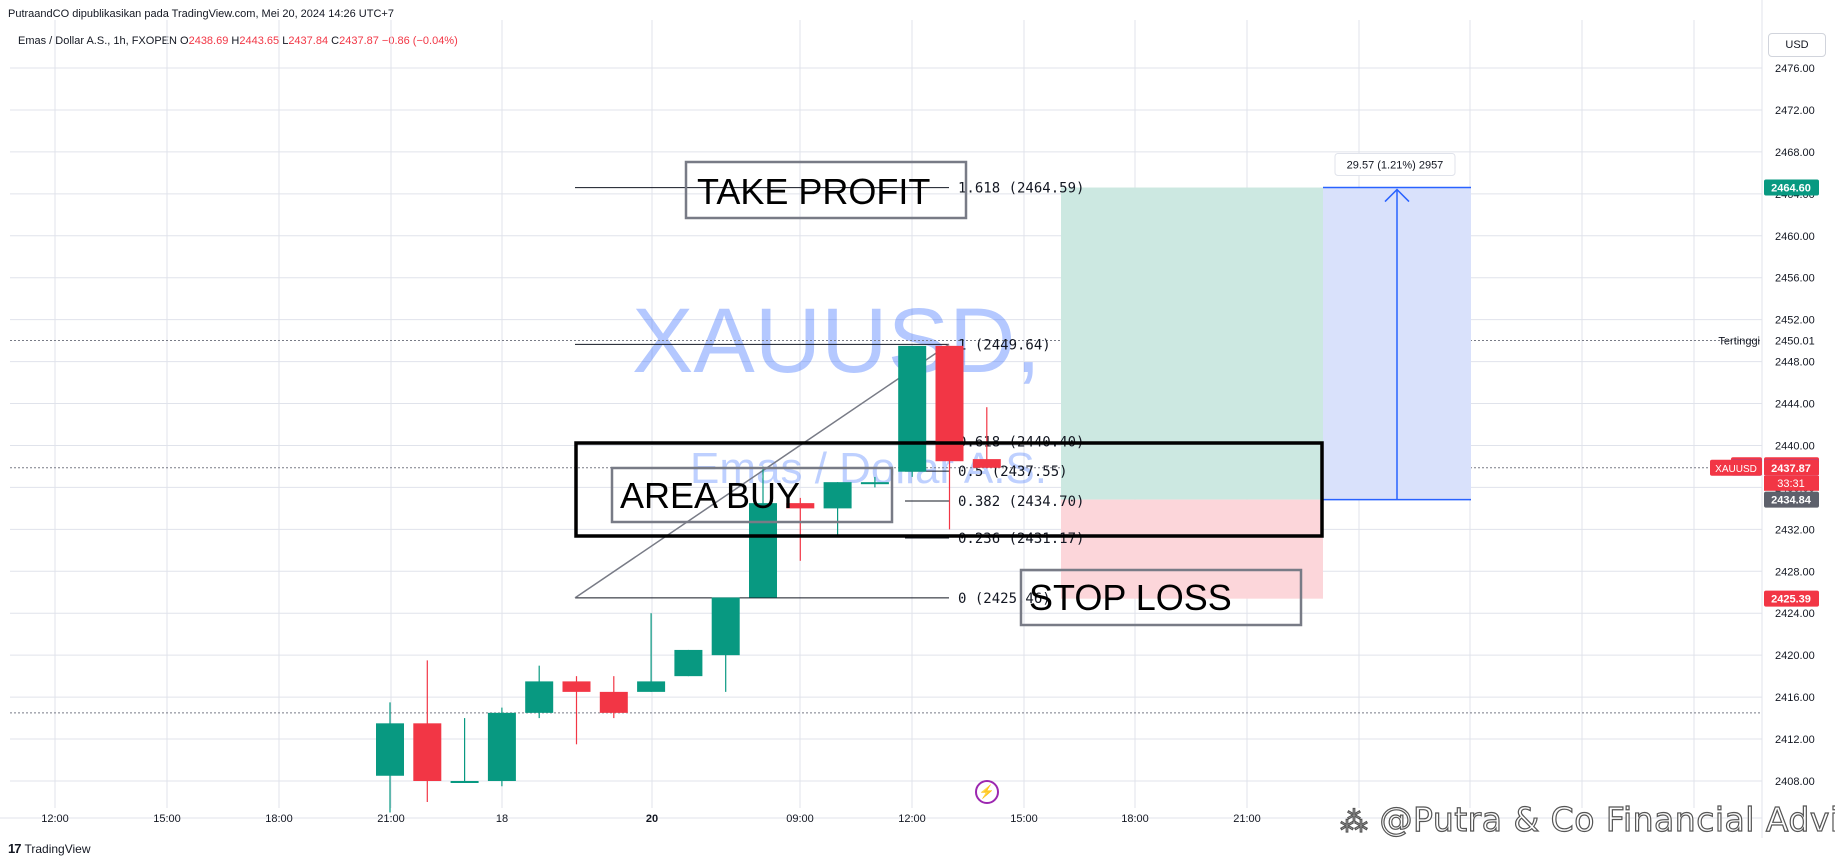 The width and height of the screenshot is (1835, 867). What do you see at coordinates (1192, 343) in the screenshot?
I see `profit-zone` at bounding box center [1192, 343].